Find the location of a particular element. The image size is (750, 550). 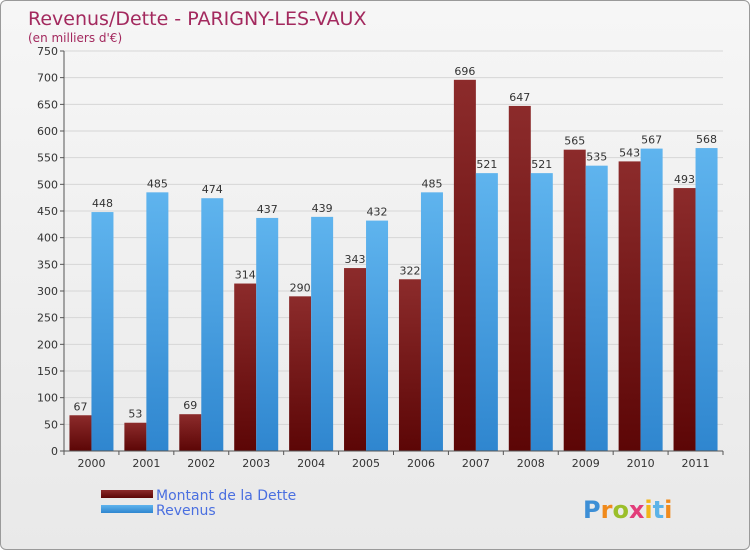

value-label-revenus: 567 is located at coordinates (651, 140).